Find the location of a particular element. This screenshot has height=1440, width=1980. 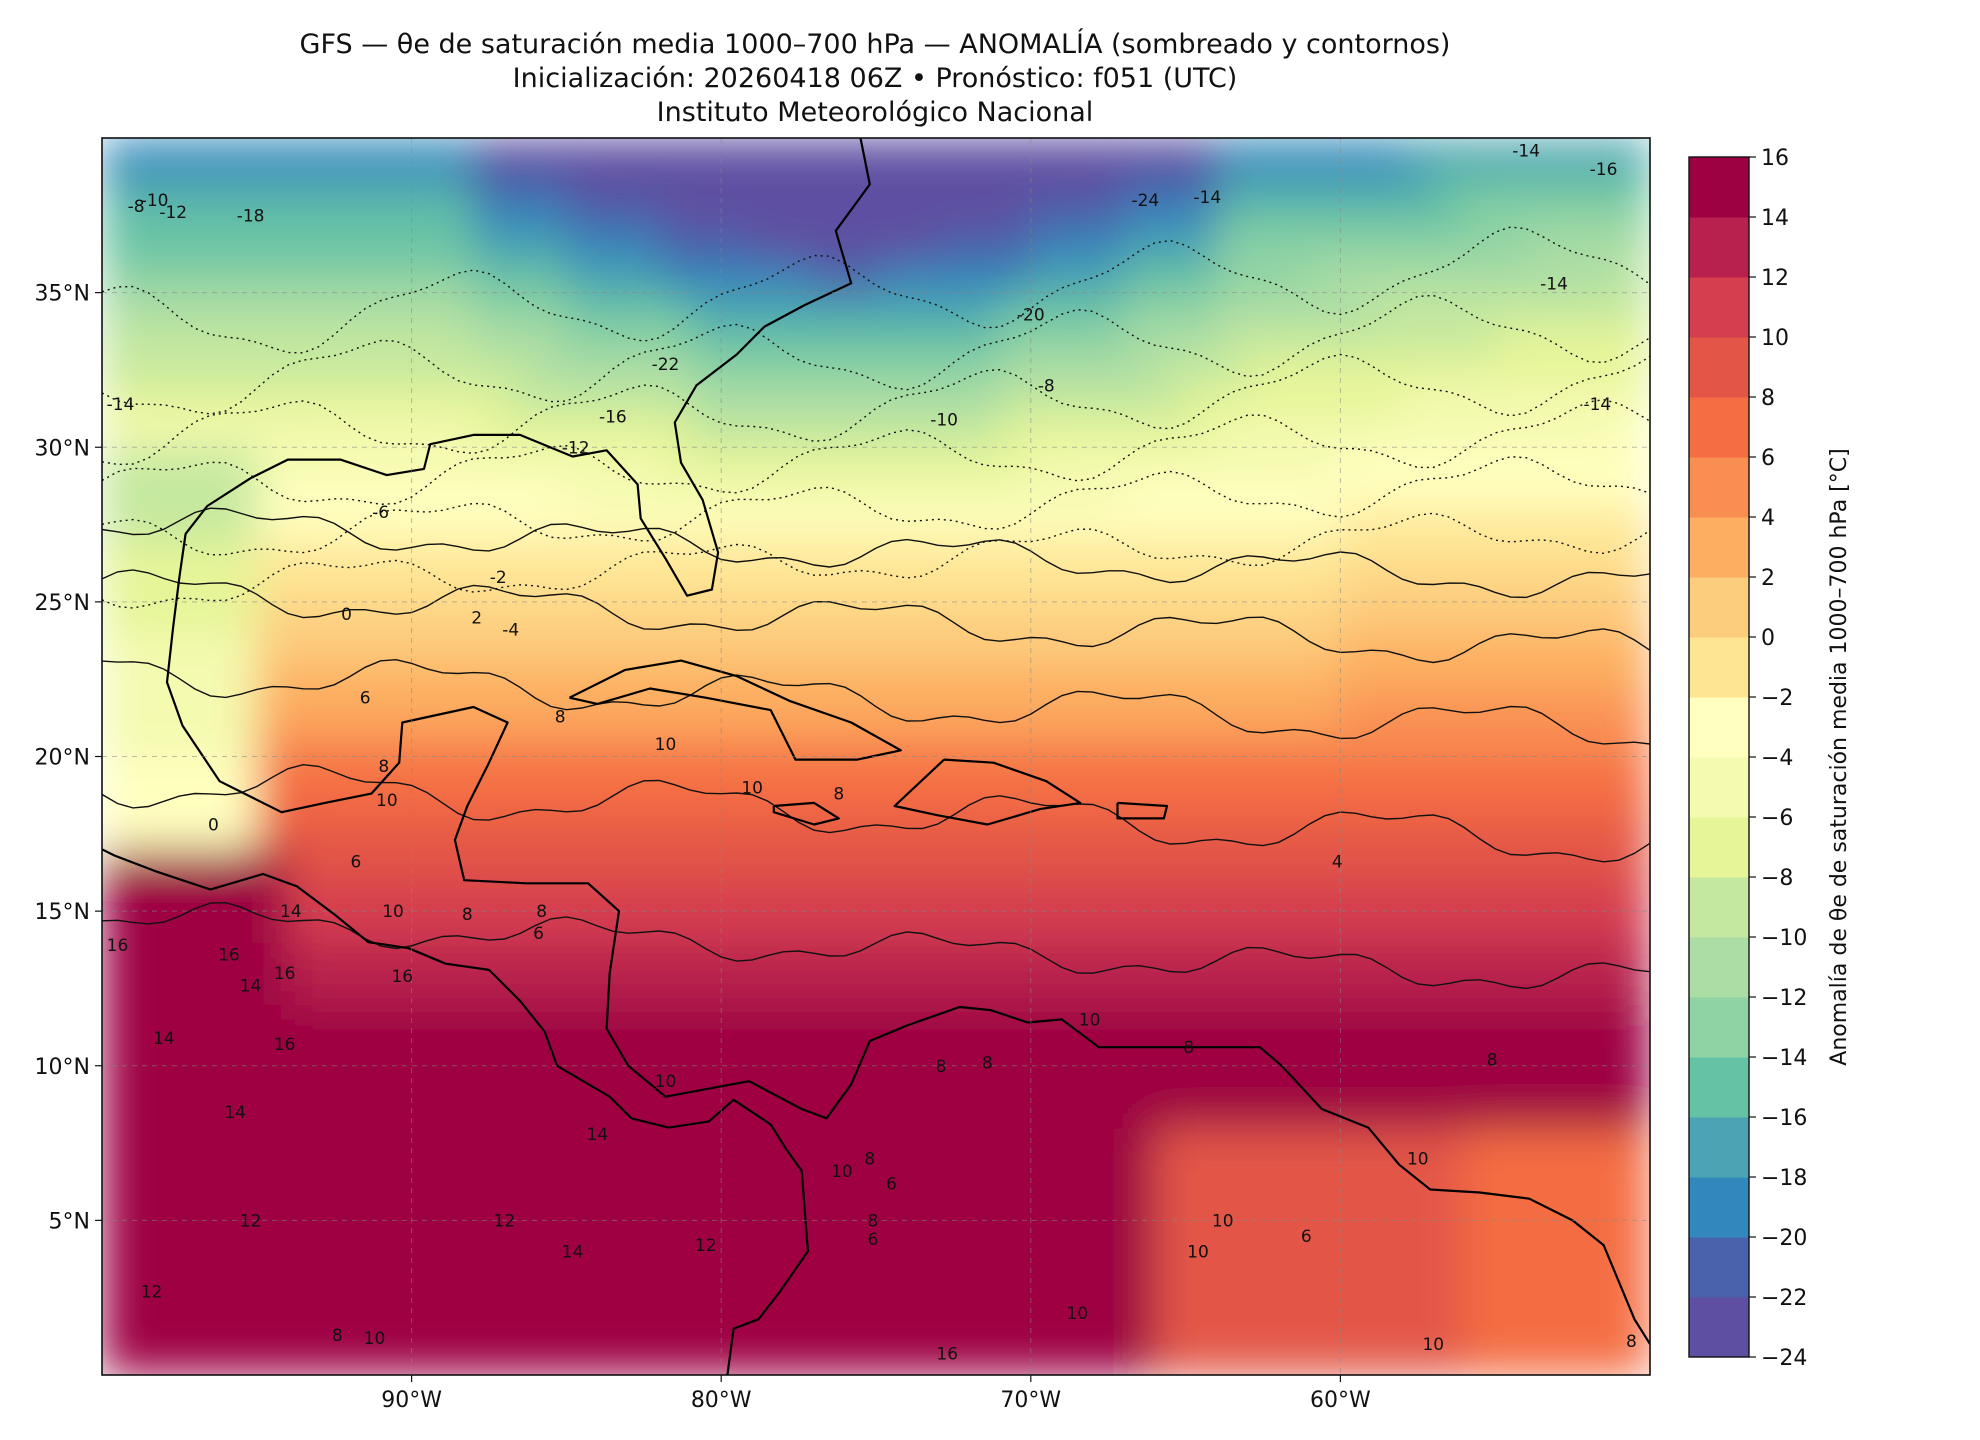

contour-label: 14 is located at coordinates (291, 912).